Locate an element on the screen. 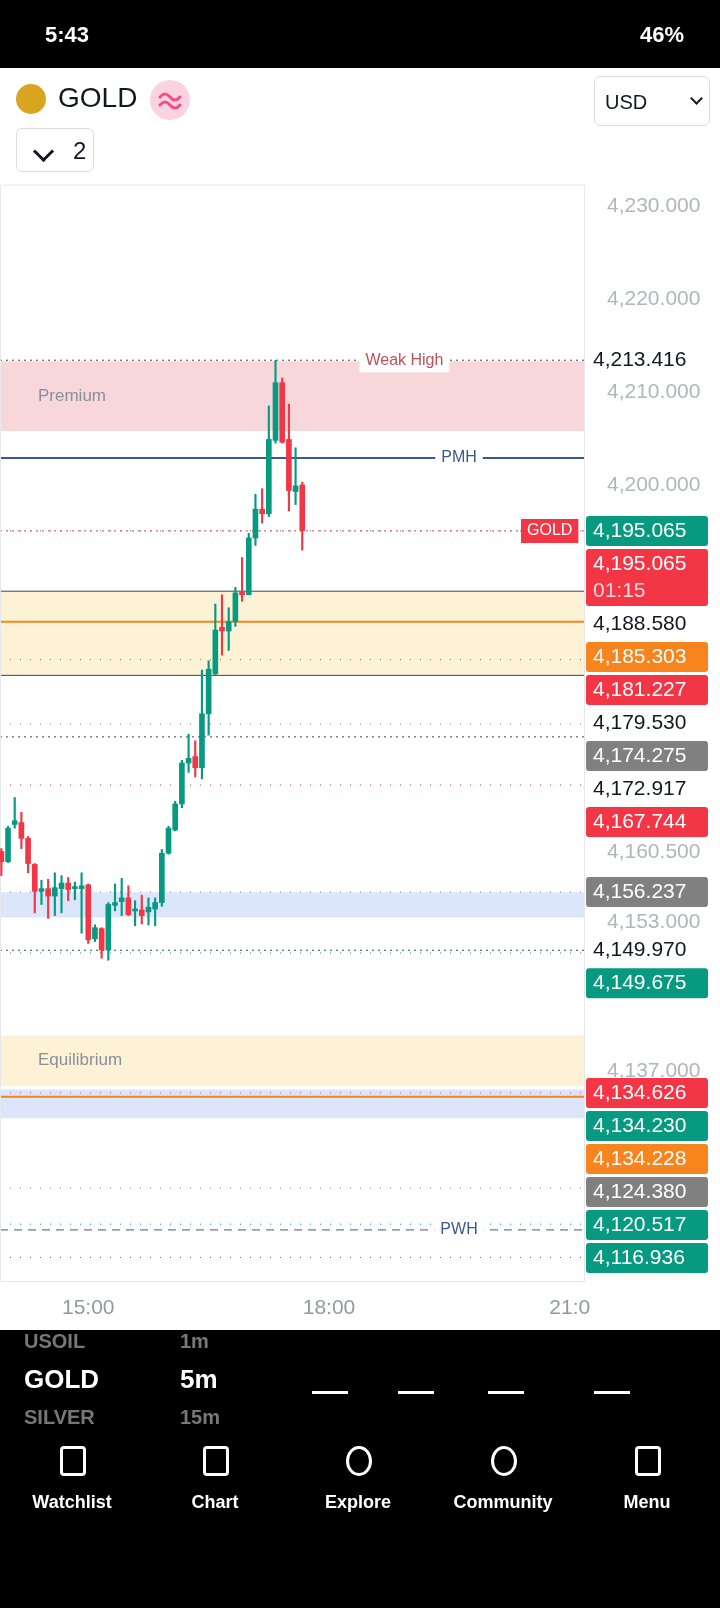 This screenshot has height=1608, width=720. ref-line-label: 4,149.675 is located at coordinates (640, 982).